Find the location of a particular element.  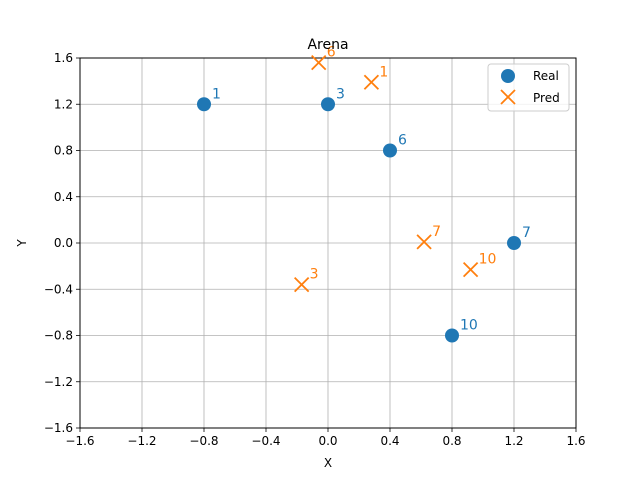

x-tick-label: 0.0 is located at coordinates (327, 441).